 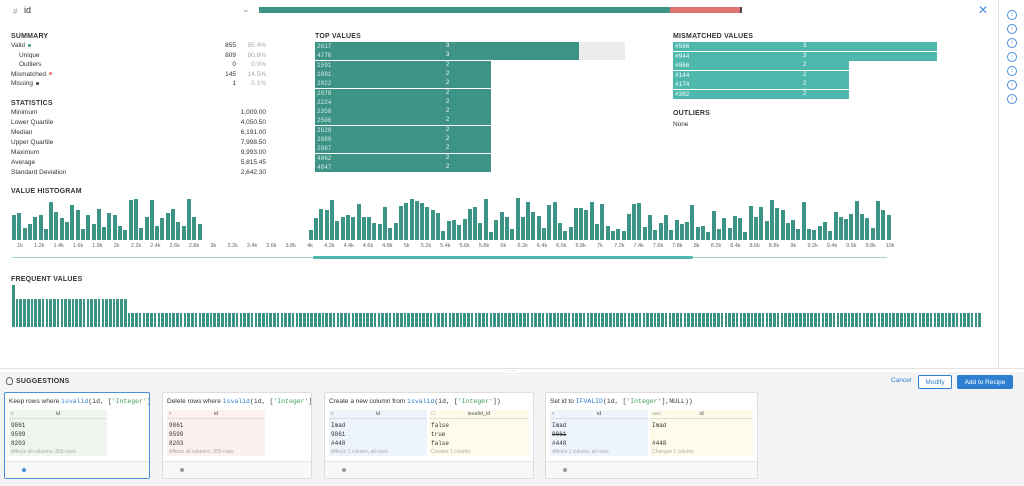 I want to click on mismatched-value-bar, so click(x=761, y=85).